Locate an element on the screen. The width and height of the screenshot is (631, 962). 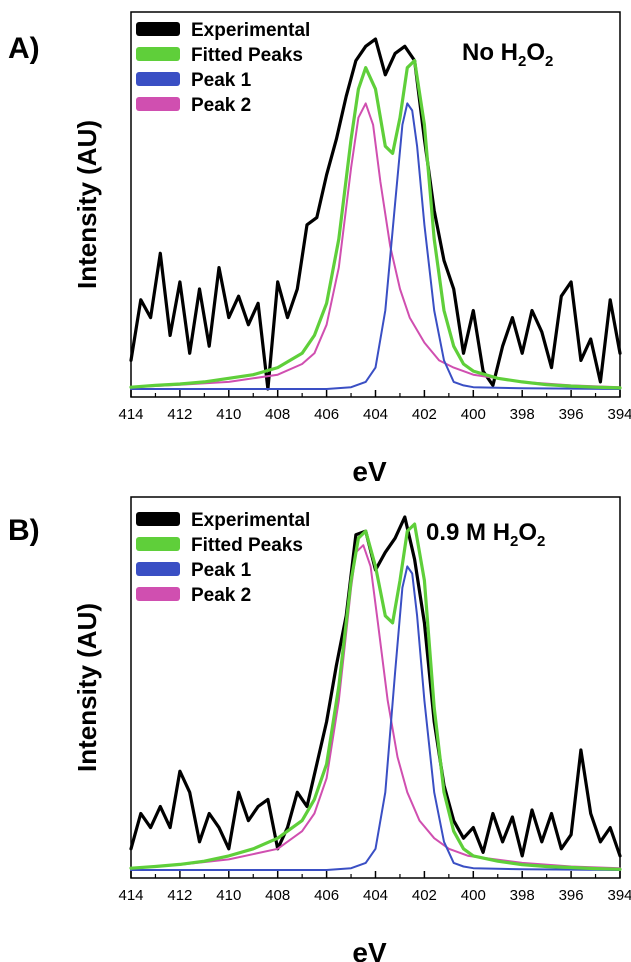
annotation-part: 0.9 M H is located at coordinates (468, 532).